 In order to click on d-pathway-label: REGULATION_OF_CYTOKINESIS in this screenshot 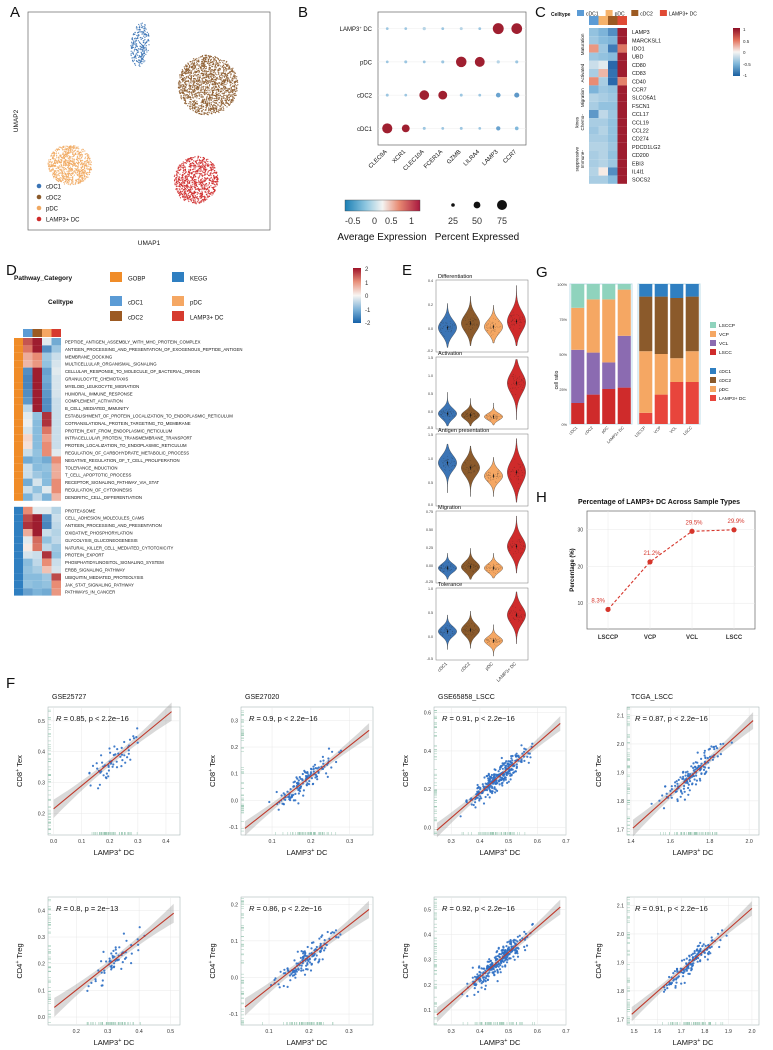, I will do `click(98, 490)`.